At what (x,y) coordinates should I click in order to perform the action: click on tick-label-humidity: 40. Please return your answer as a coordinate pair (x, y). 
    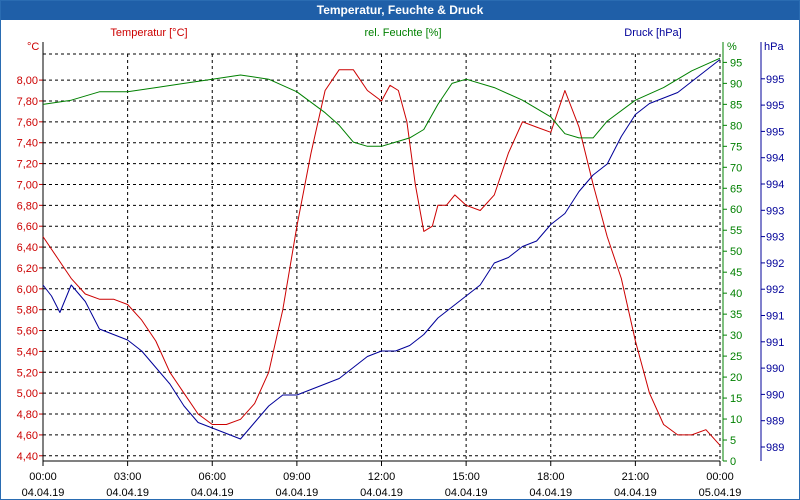
    Looking at the image, I should click on (736, 294).